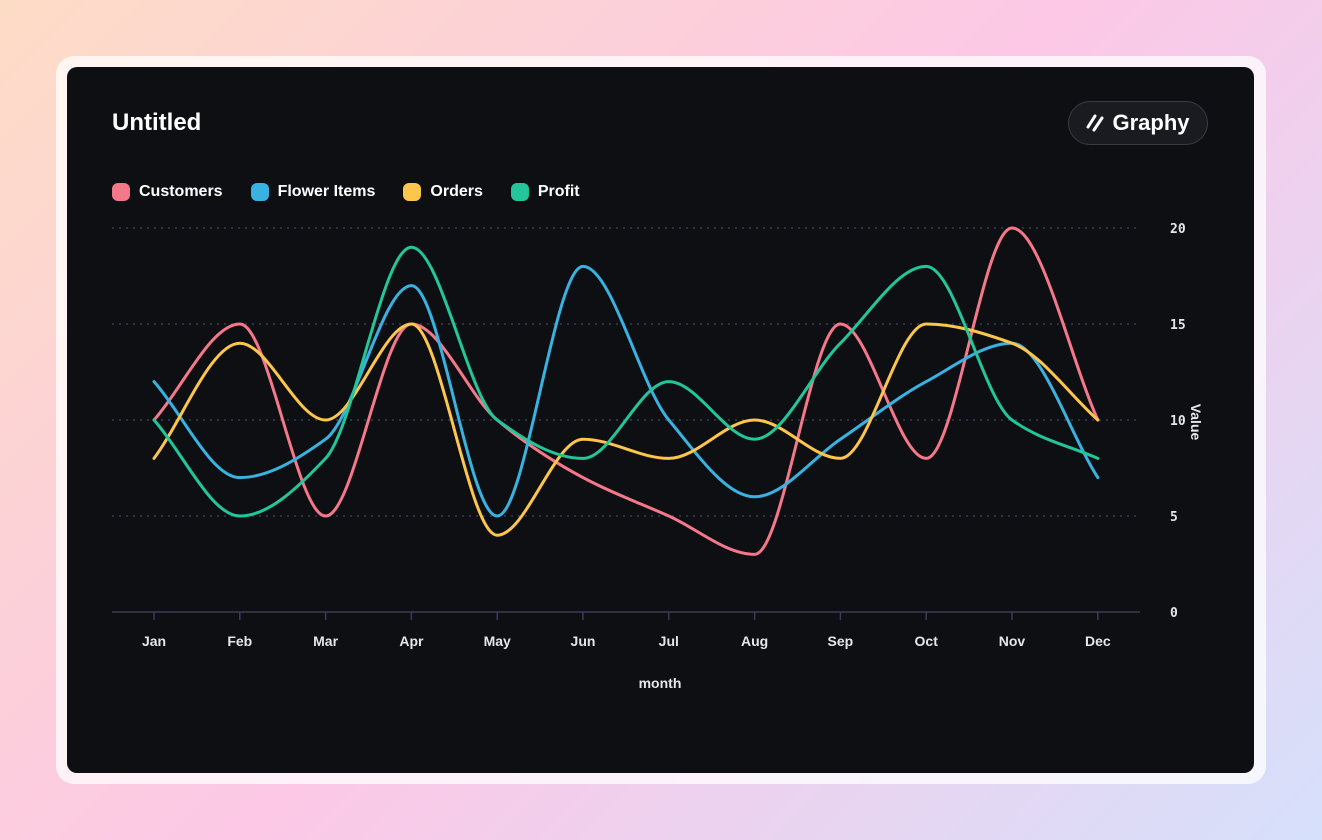  I want to click on legend-label: Customers, so click(181, 191).